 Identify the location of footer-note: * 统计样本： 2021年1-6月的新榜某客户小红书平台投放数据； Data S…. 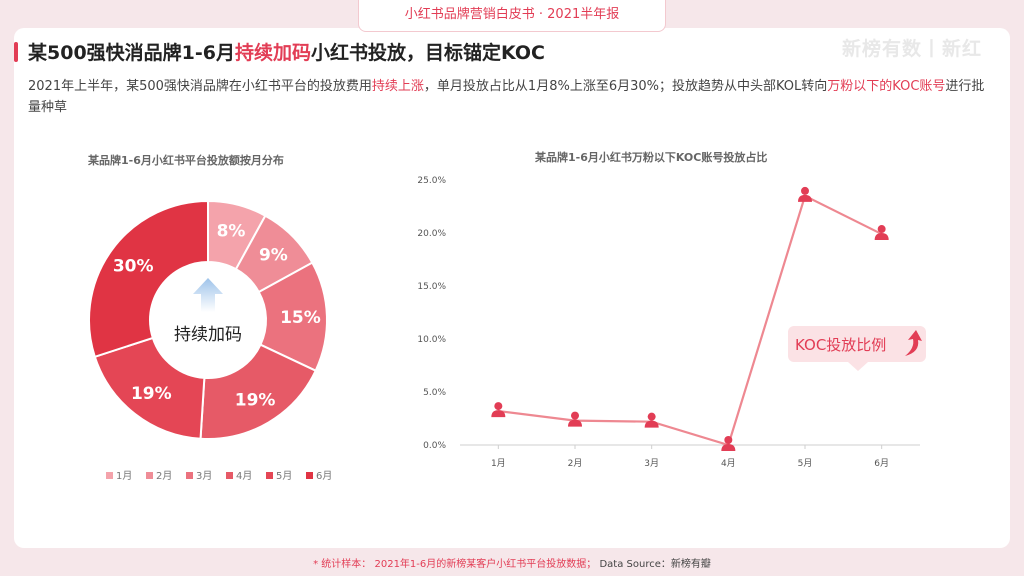
(512, 562).